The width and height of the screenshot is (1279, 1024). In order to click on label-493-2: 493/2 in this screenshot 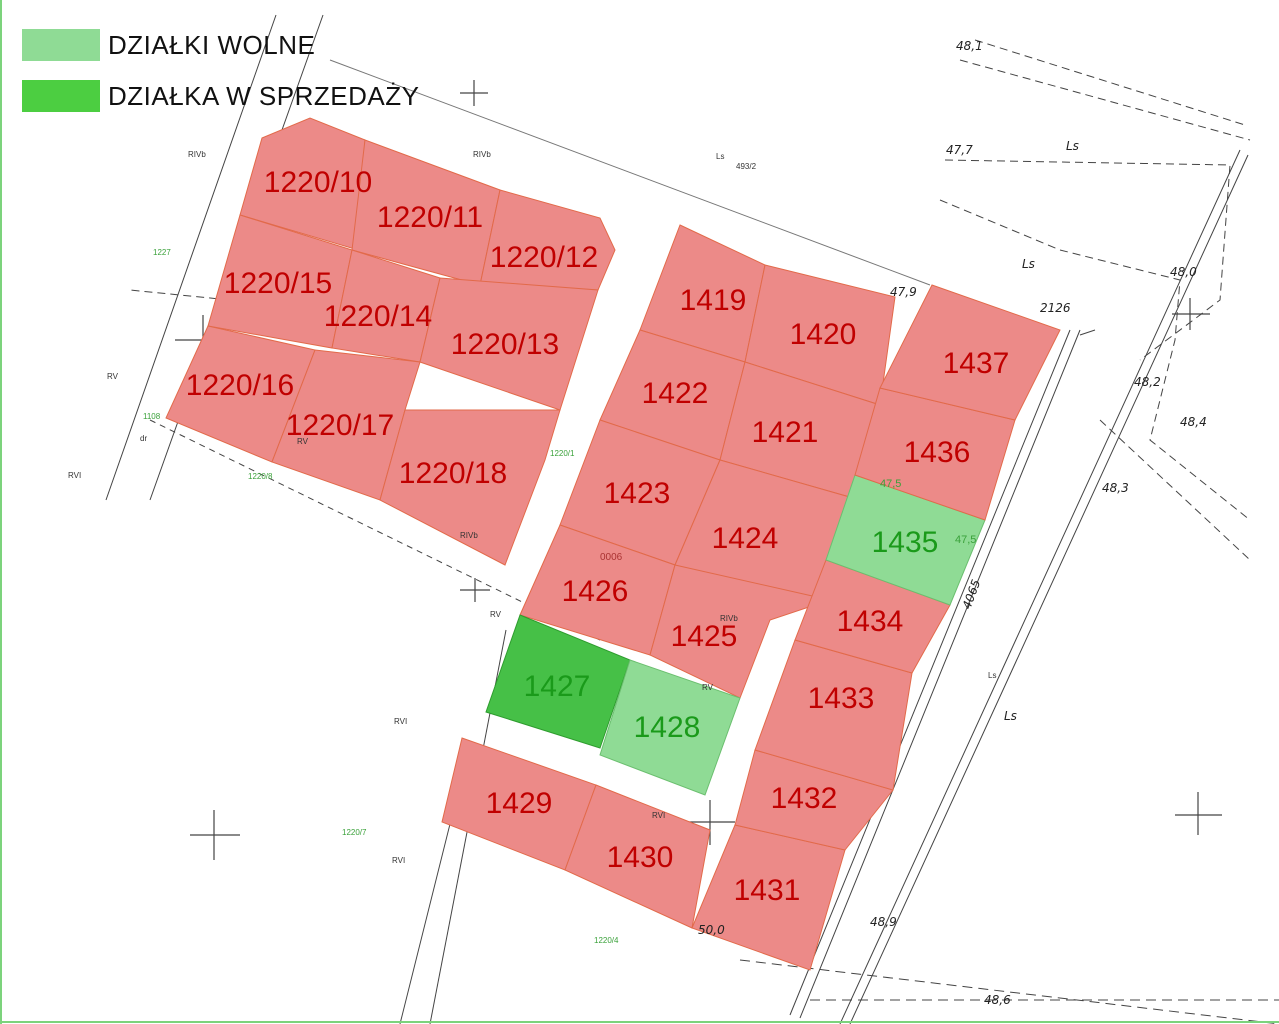, I will do `click(746, 166)`.